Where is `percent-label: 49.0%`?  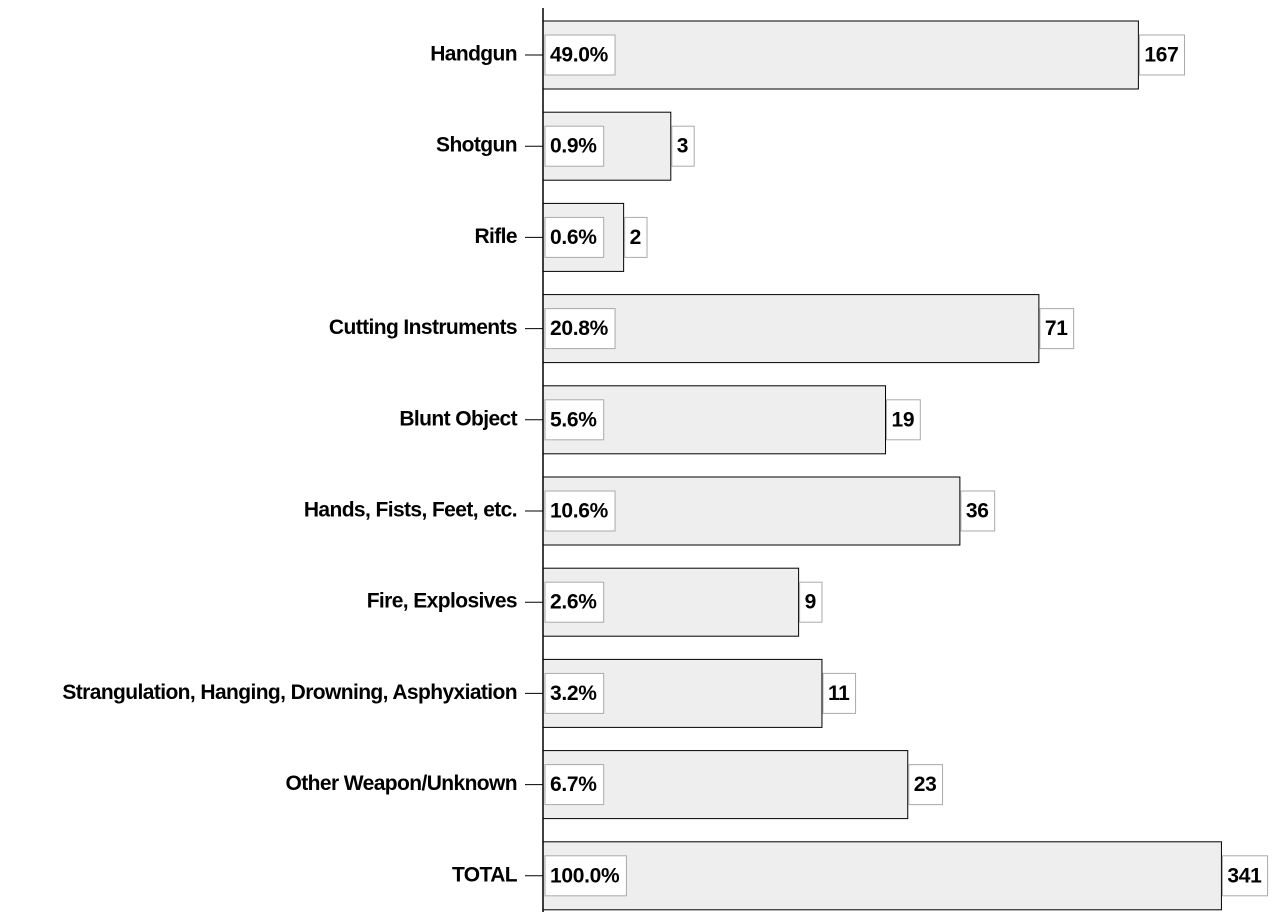 percent-label: 49.0% is located at coordinates (579, 55).